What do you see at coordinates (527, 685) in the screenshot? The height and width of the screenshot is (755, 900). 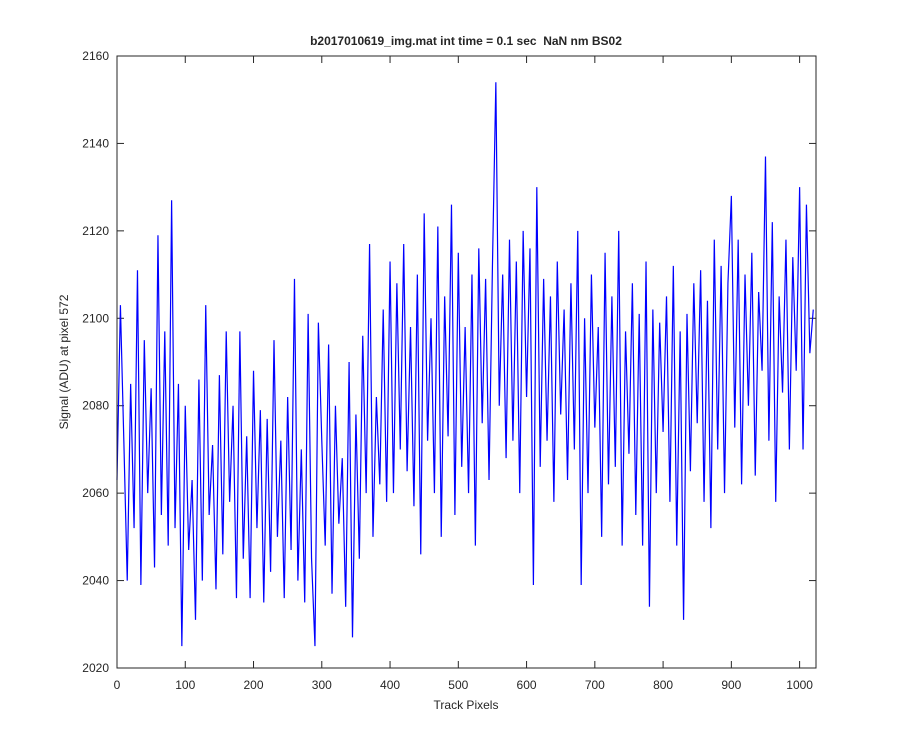 I see `x-tick-label: 600` at bounding box center [527, 685].